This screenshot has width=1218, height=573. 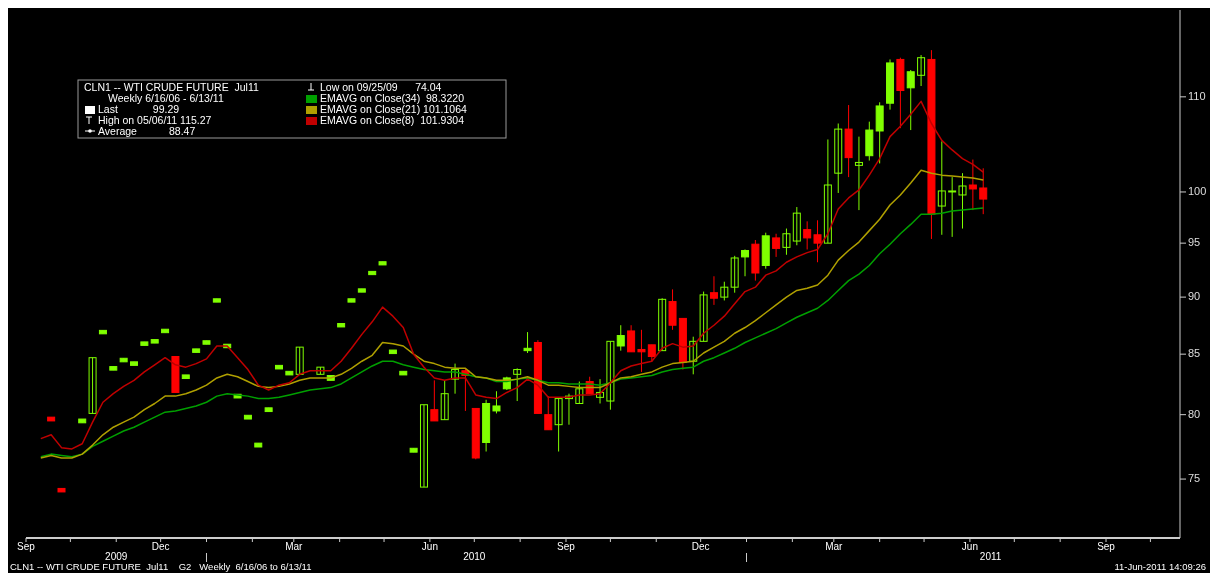 What do you see at coordinates (1194, 477) in the screenshot?
I see `y-tick-label: 75` at bounding box center [1194, 477].